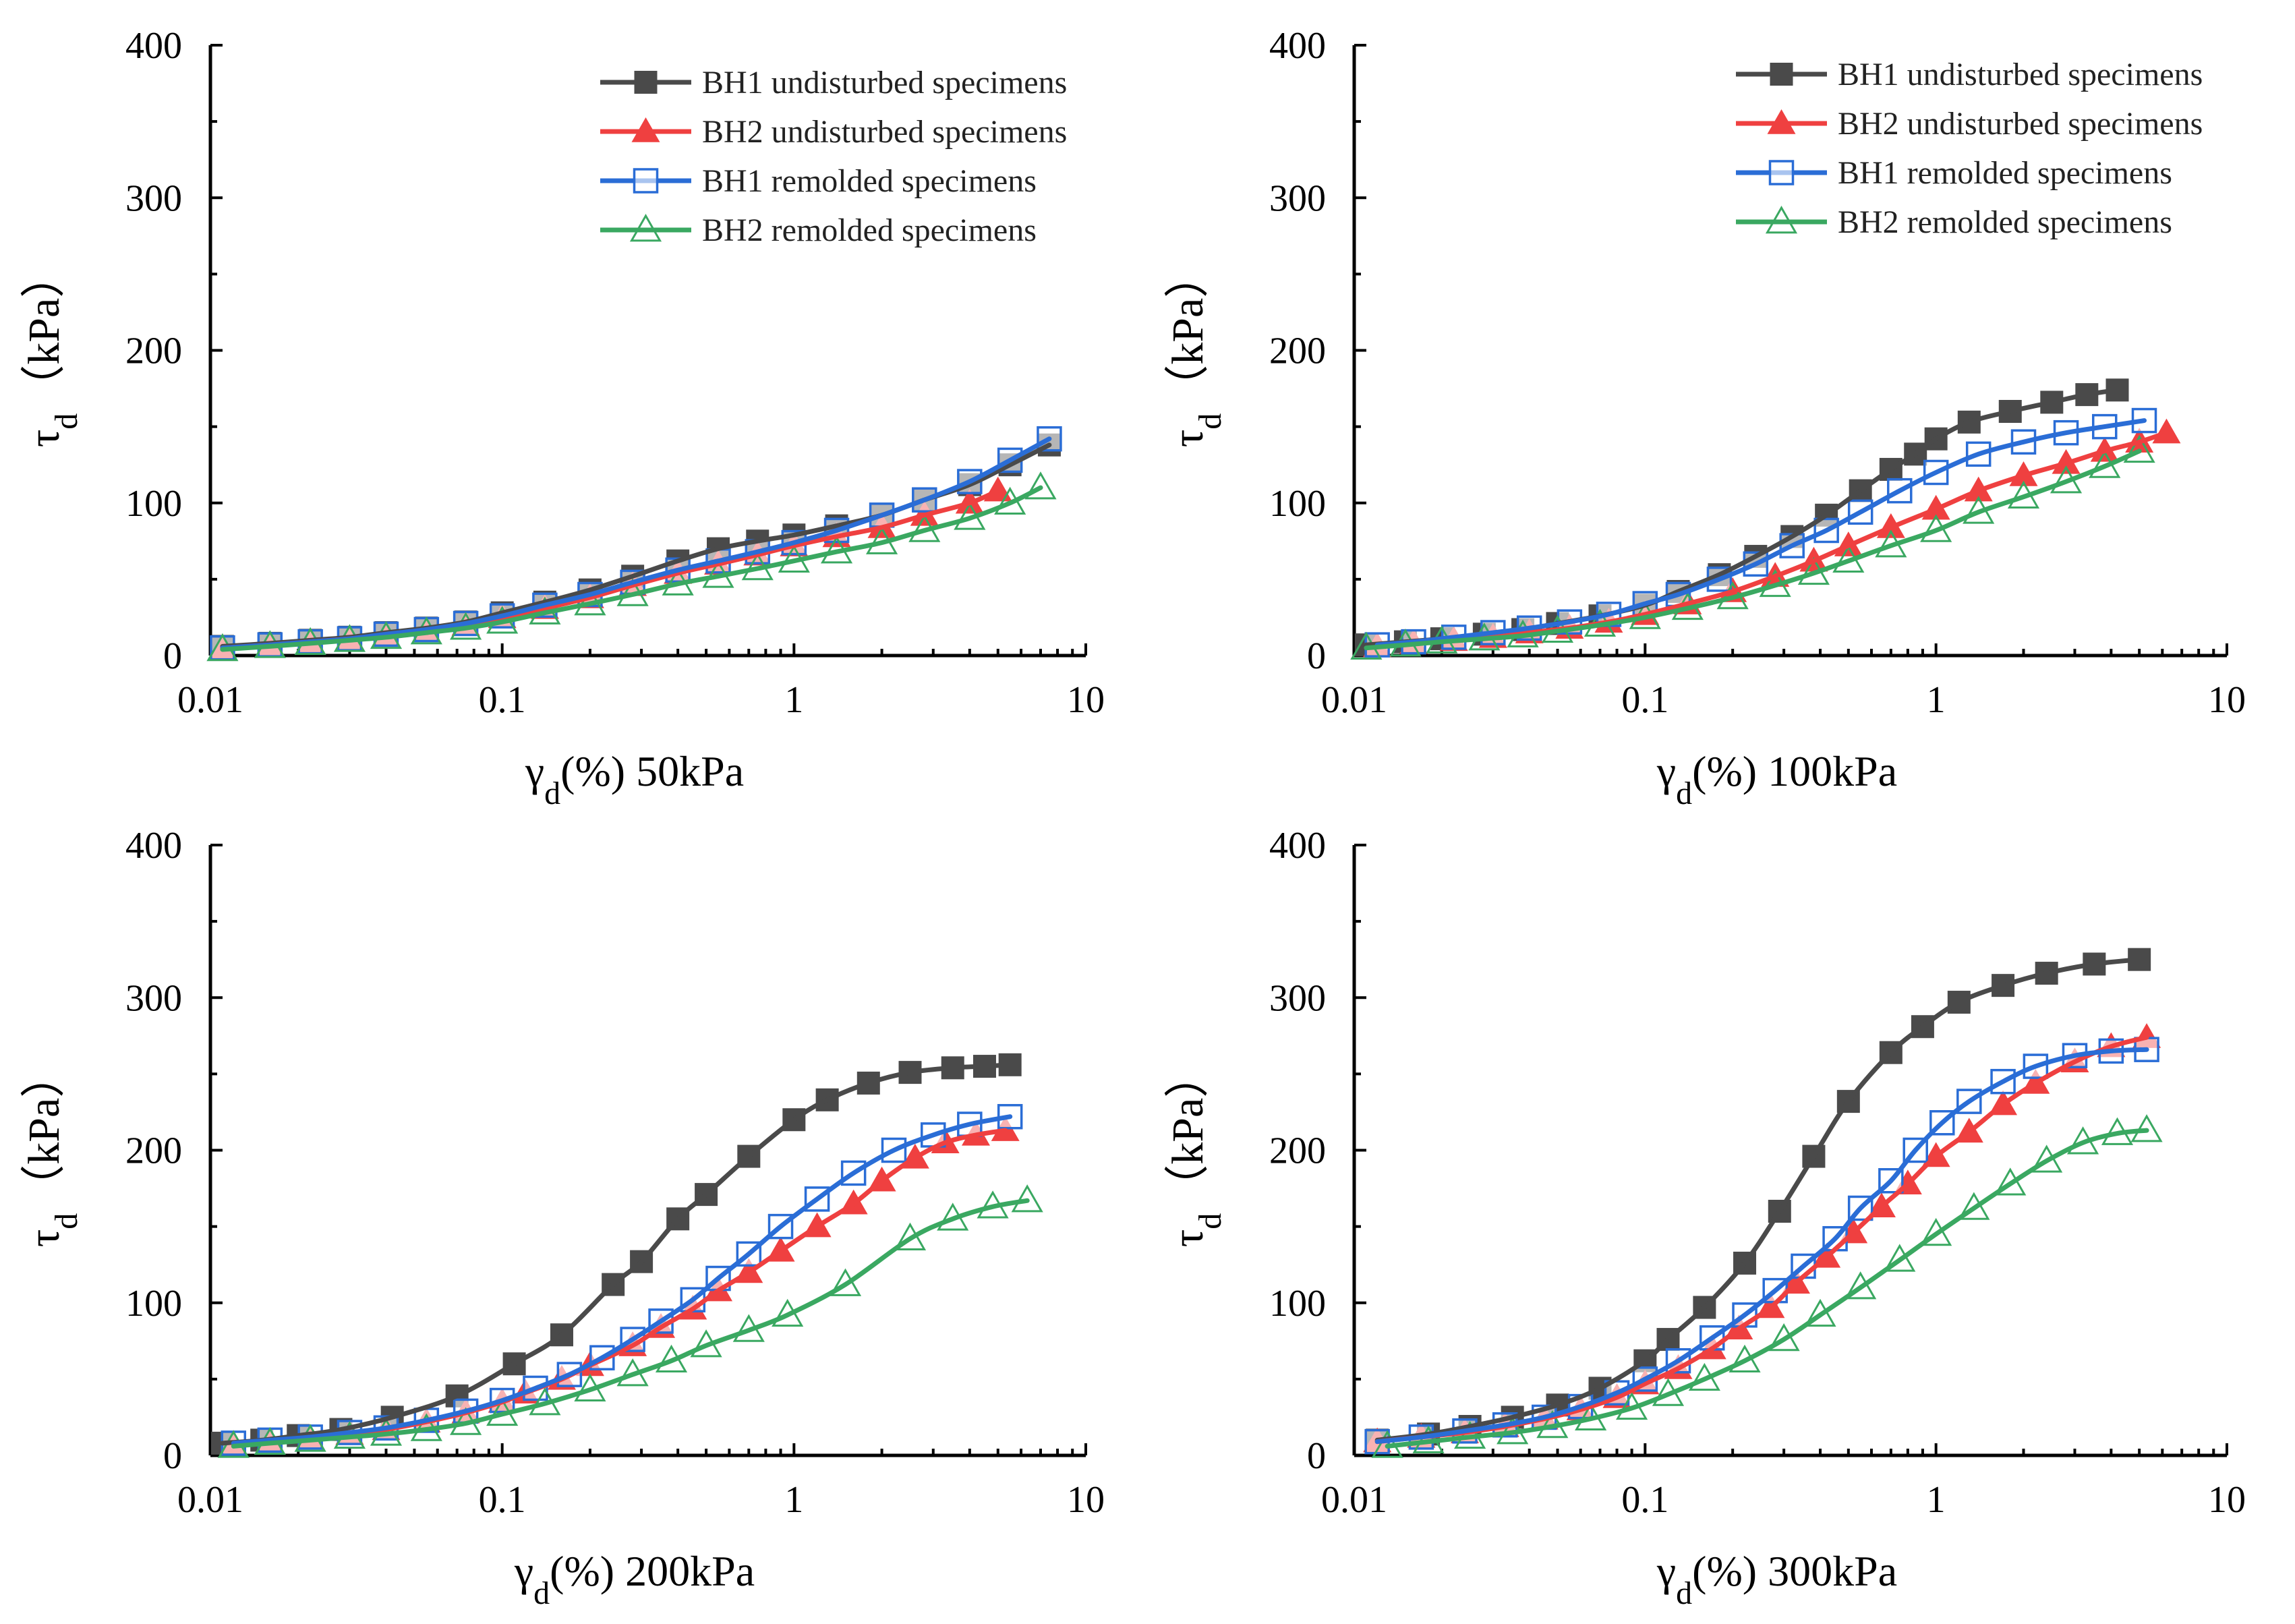 This screenshot has height=1624, width=2295. Describe the element at coordinates (634, 779) in the screenshot. I see `x-axis-label: γd(%) 50kPa` at that location.